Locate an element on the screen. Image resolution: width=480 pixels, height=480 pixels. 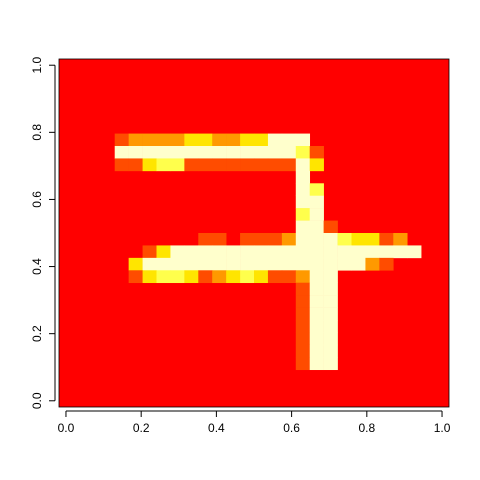
x-tick-label: 0.6 is located at coordinates (291, 428).